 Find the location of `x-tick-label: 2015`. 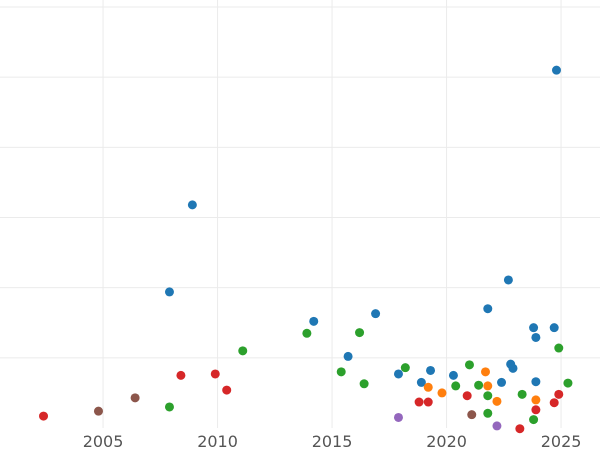

x-tick-label: 2015 is located at coordinates (332, 441).